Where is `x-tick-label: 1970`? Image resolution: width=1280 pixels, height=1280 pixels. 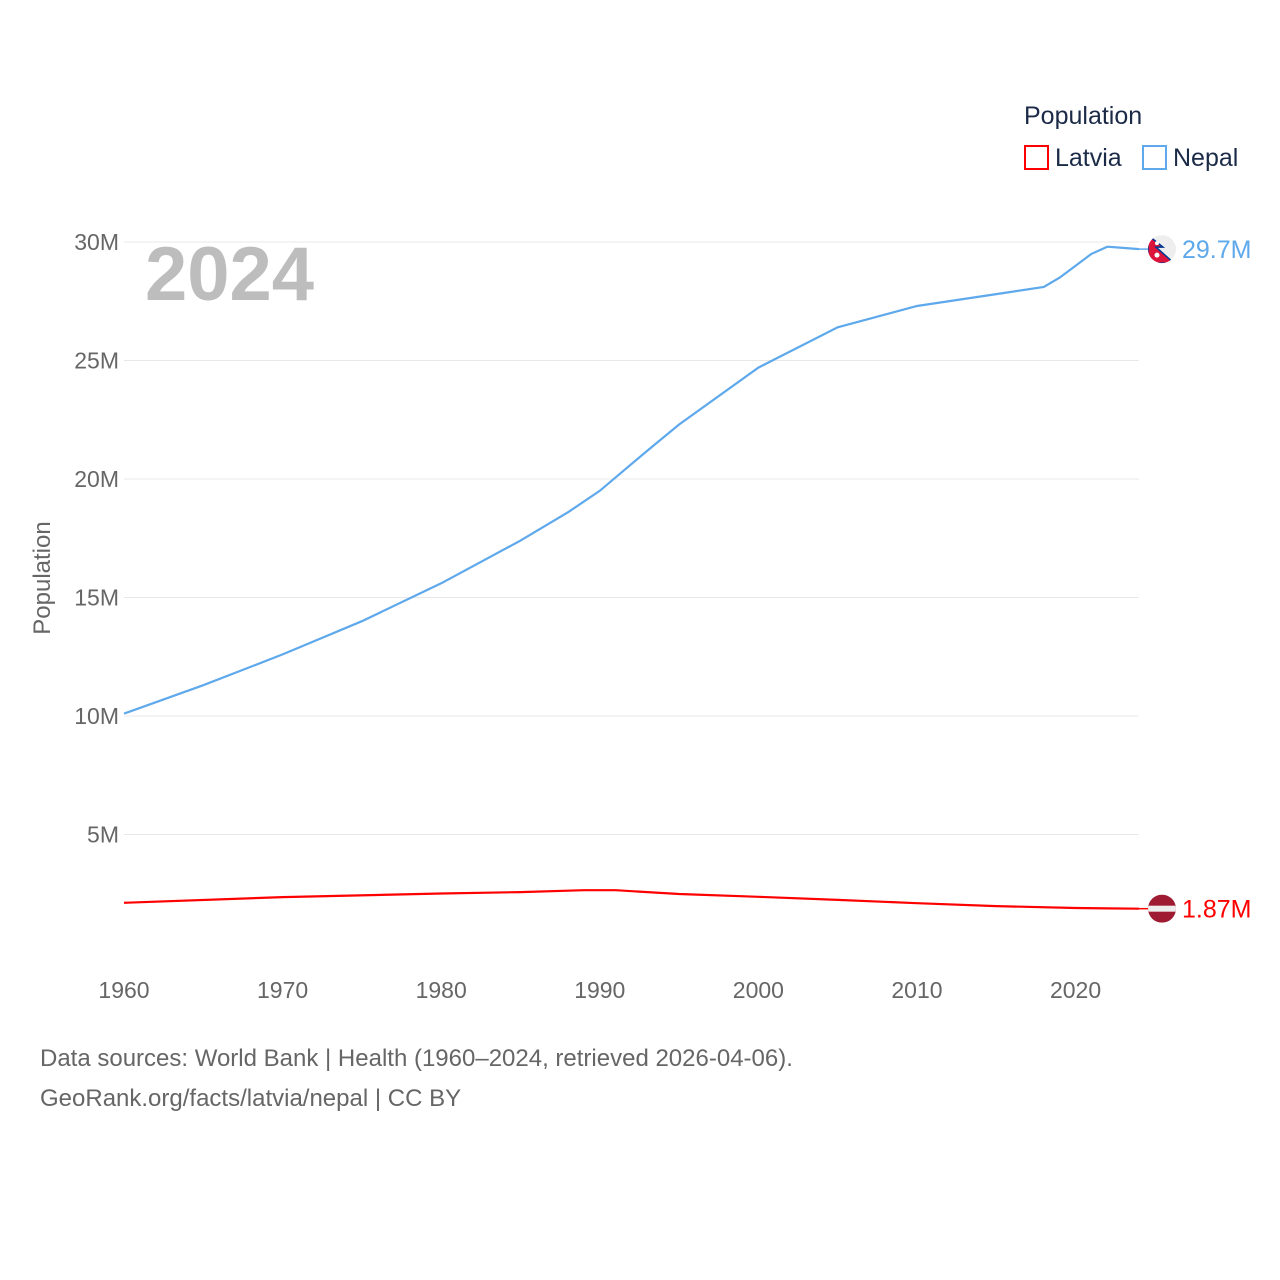
x-tick-label: 1970 is located at coordinates (282, 990).